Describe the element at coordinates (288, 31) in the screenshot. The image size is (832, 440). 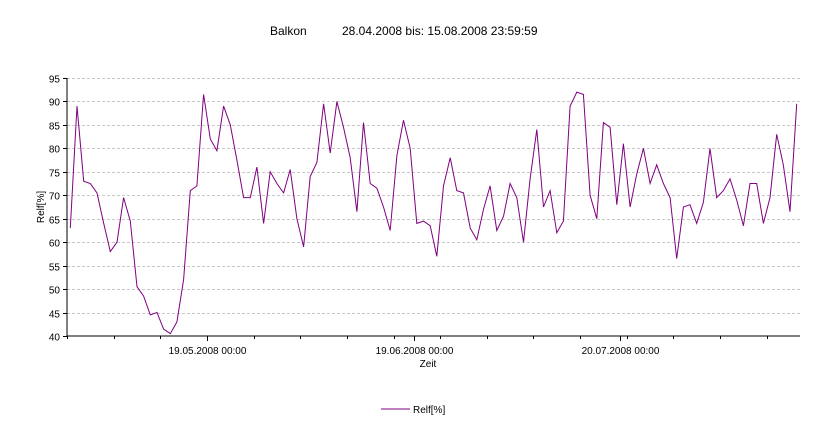
I see `chart-title-location: Balkon` at that location.